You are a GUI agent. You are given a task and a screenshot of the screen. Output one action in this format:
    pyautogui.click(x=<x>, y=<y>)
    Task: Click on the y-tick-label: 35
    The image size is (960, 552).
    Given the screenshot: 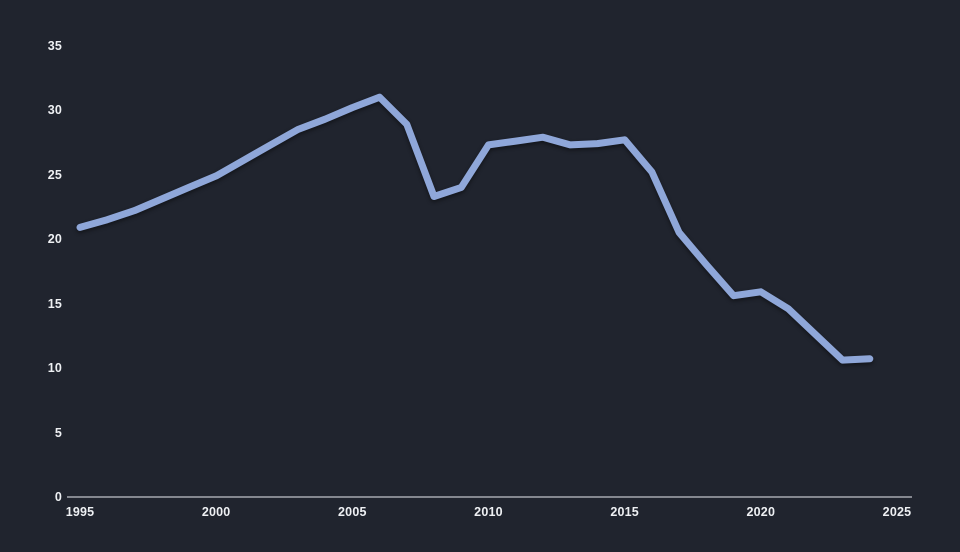 What is the action you would take?
    pyautogui.click(x=54, y=45)
    